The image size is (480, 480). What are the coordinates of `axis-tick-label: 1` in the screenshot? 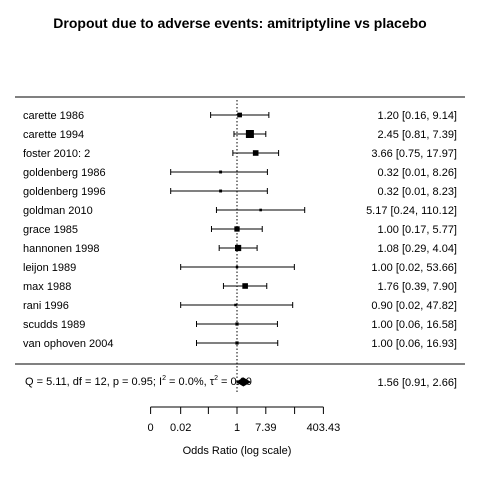 It's located at (237, 428).